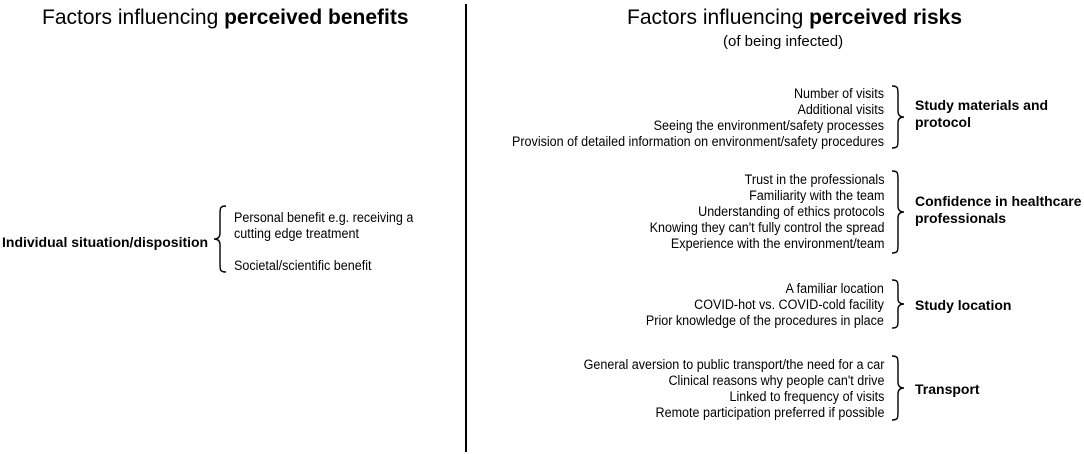 The width and height of the screenshot is (1084, 454). Describe the element at coordinates (303, 265) in the screenshot. I see `list-item: Societal/scientific benefit` at that location.